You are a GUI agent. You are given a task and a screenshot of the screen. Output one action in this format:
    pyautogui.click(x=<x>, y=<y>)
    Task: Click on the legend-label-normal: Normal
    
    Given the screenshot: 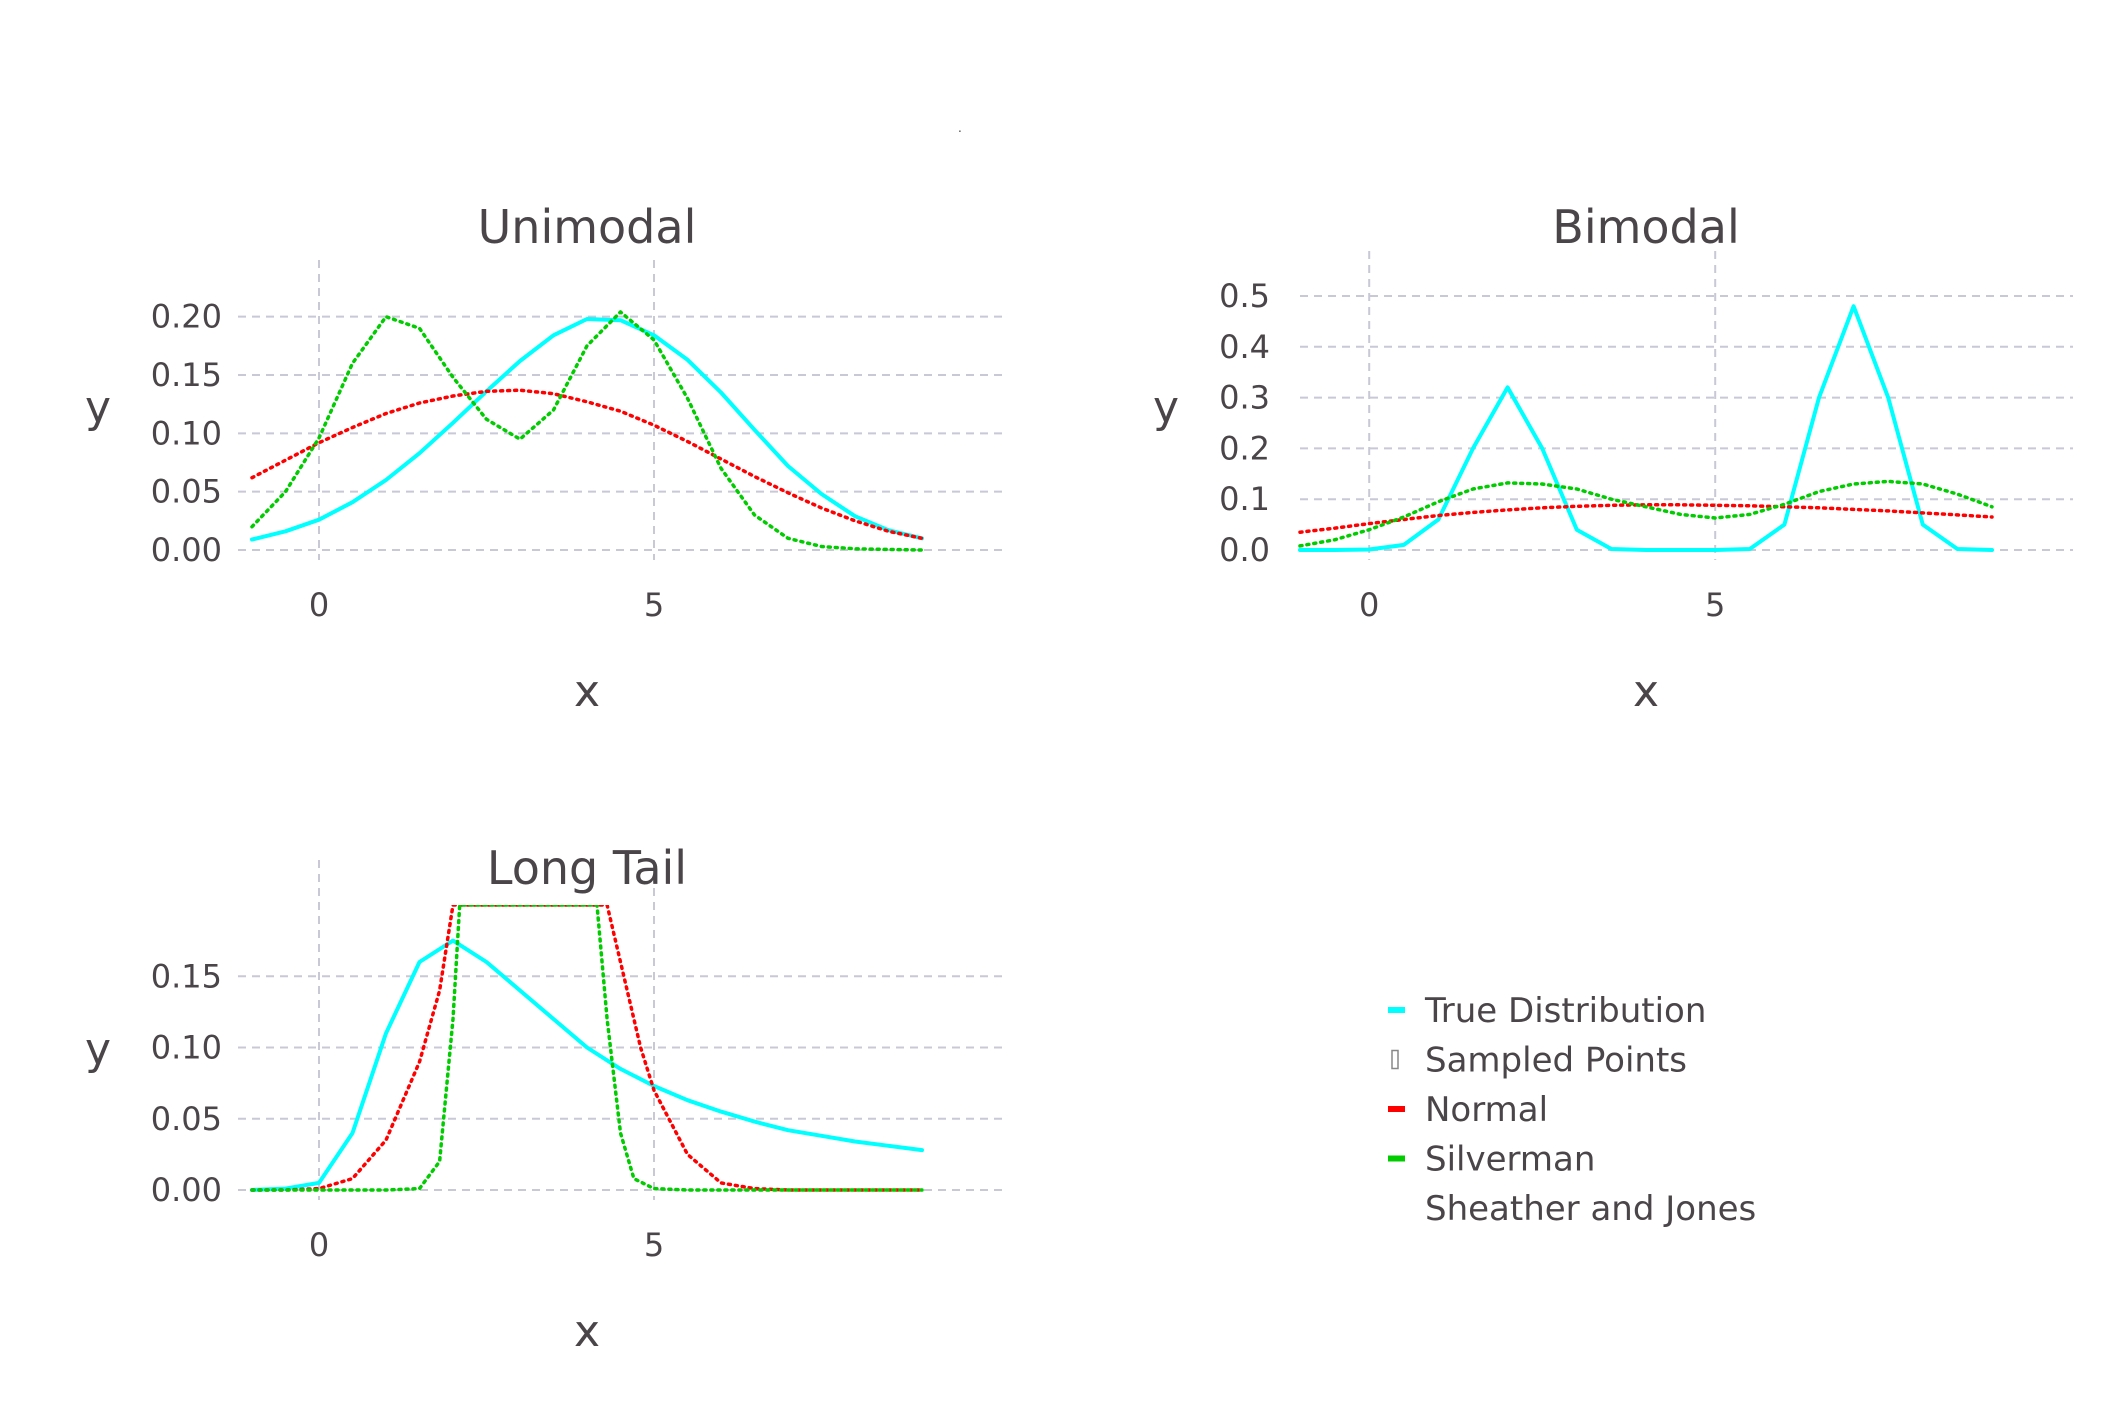 What is the action you would take?
    pyautogui.click(x=1486, y=1110)
    